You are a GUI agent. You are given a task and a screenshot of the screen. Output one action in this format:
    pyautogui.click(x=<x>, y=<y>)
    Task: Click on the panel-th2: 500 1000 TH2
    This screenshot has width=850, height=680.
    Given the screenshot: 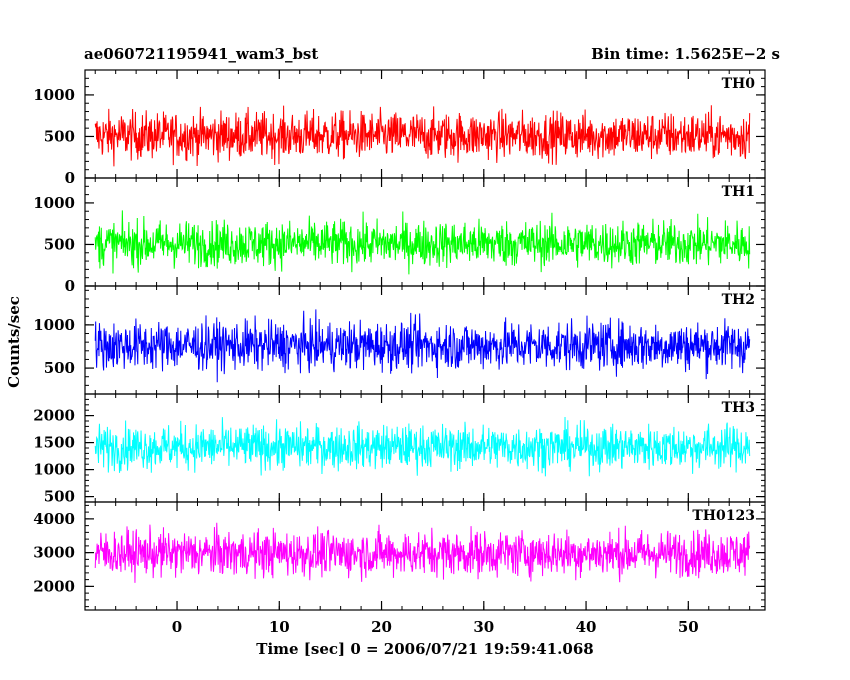 What is the action you would take?
    pyautogui.click(x=399, y=340)
    